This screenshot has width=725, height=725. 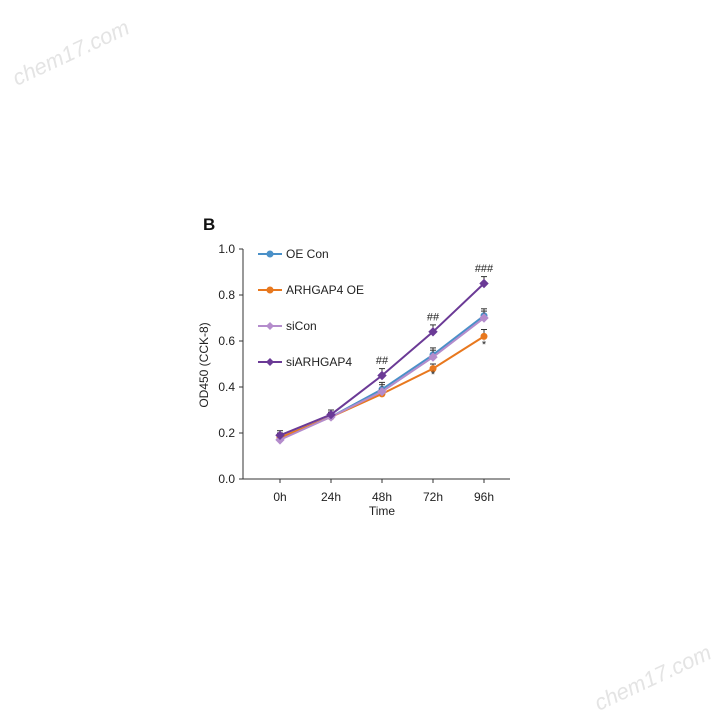 I want to click on legend-item: siARHGAP4, so click(x=305, y=362).